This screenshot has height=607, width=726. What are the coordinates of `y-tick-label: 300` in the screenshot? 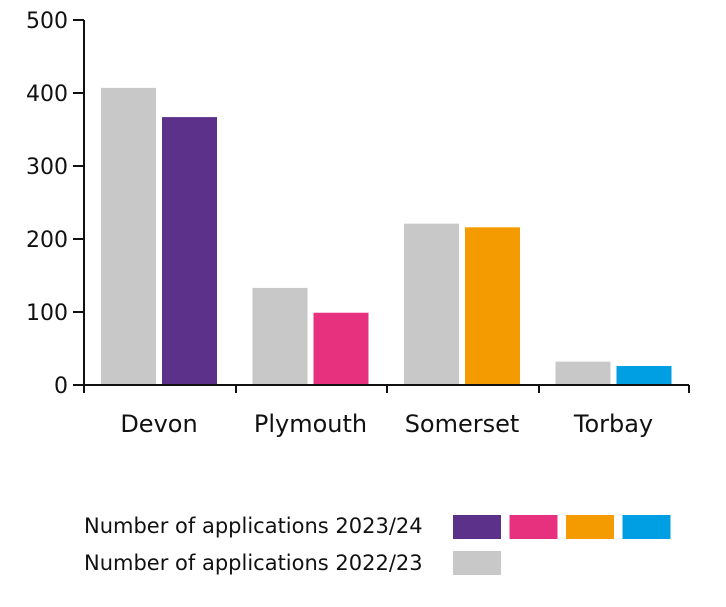 It's located at (47, 167).